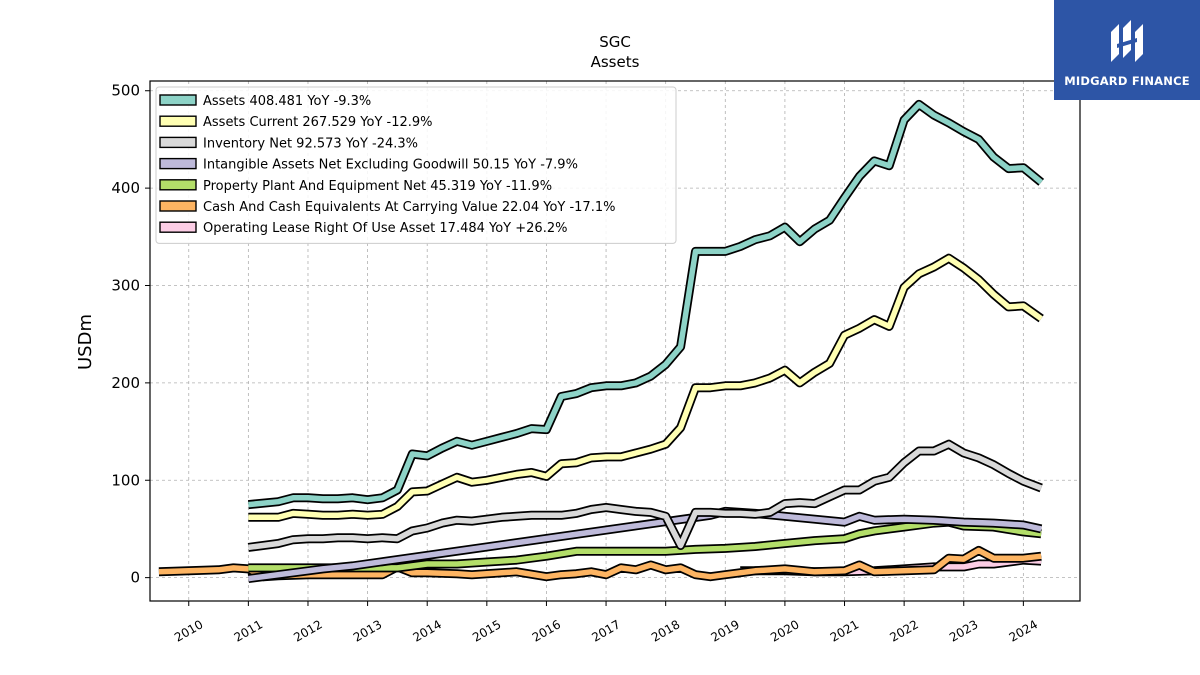 This screenshot has height=675, width=1200. I want to click on x-tick-label: 2014, so click(426, 630).